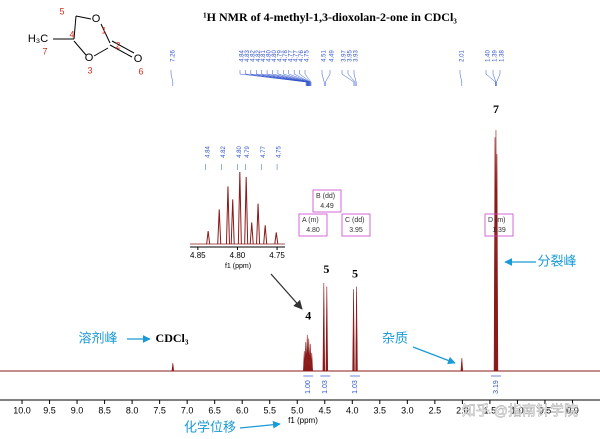 The image size is (600, 439). I want to click on position-number: 6, so click(140, 71).